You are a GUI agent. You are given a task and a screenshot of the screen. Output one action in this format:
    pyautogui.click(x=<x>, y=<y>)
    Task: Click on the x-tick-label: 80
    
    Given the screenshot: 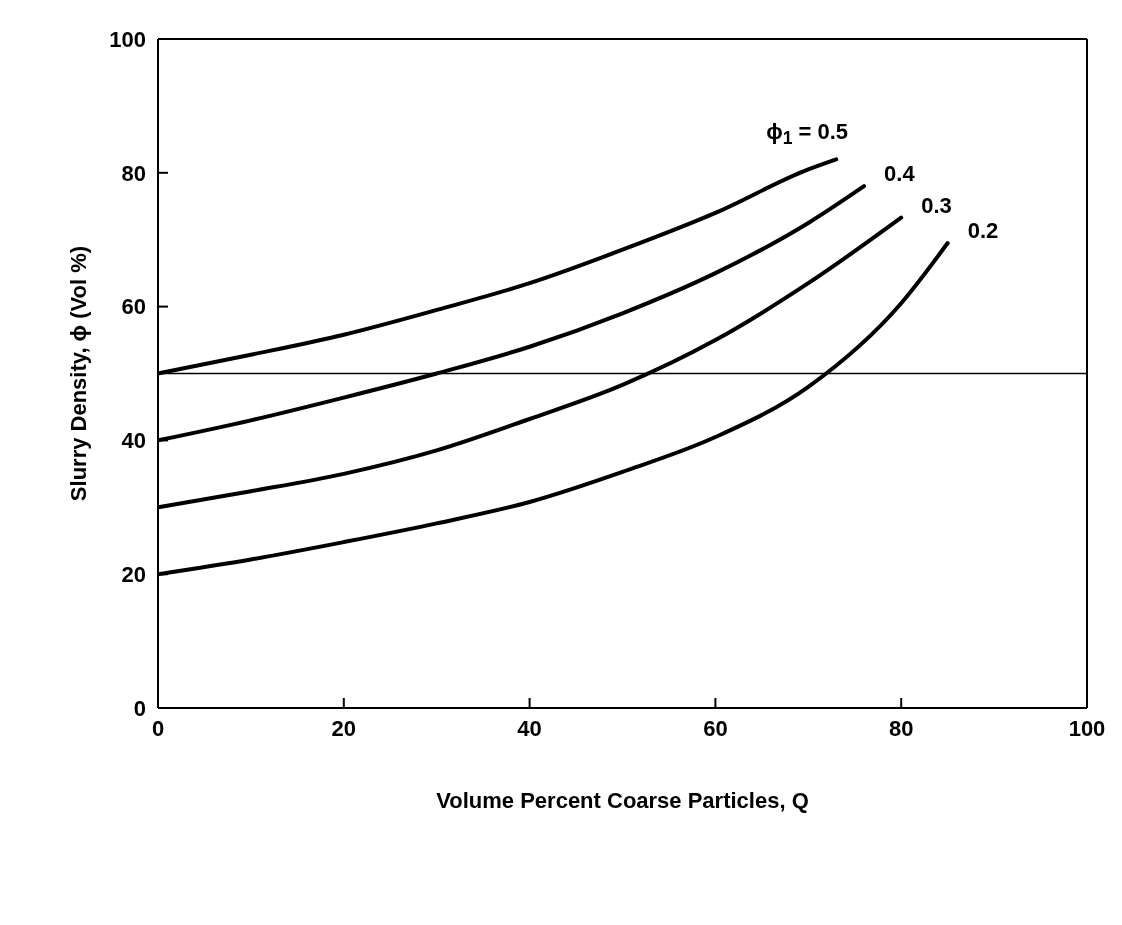 What is the action you would take?
    pyautogui.click(x=901, y=728)
    